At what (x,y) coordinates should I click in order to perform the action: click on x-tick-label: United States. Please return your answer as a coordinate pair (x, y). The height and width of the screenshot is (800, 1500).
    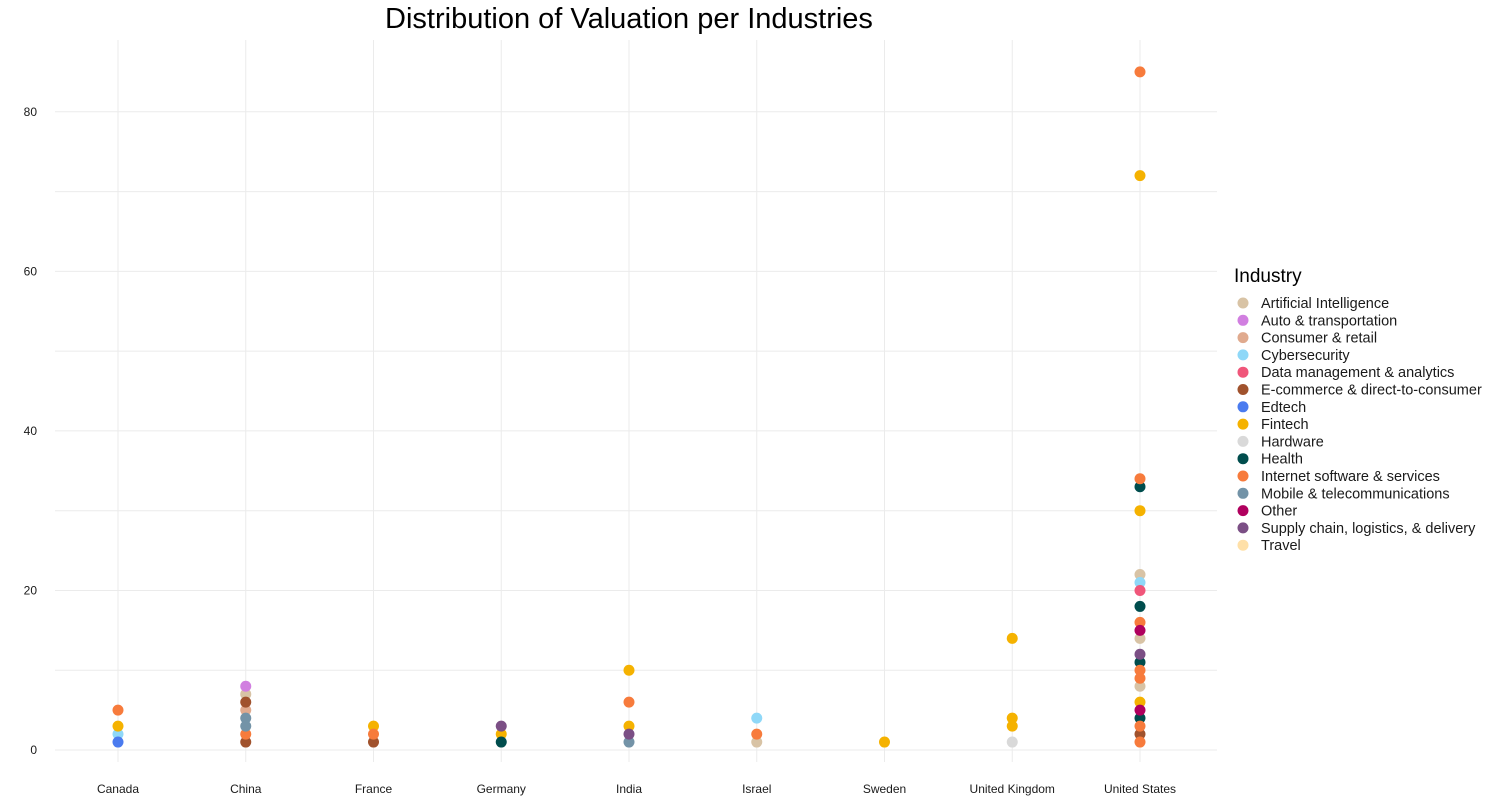
    Looking at the image, I should click on (1140, 789).